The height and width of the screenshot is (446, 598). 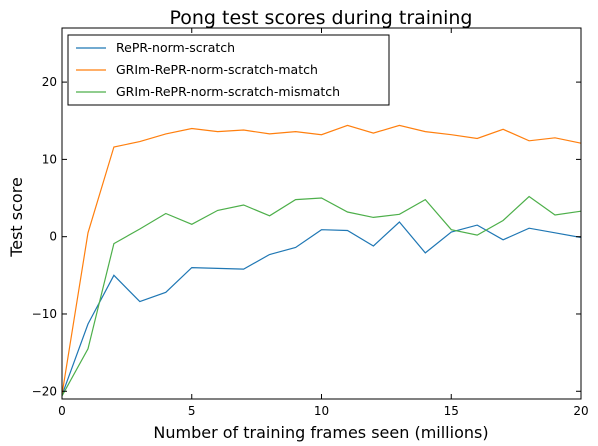 What do you see at coordinates (580, 411) in the screenshot?
I see `x-tick-label: 20` at bounding box center [580, 411].